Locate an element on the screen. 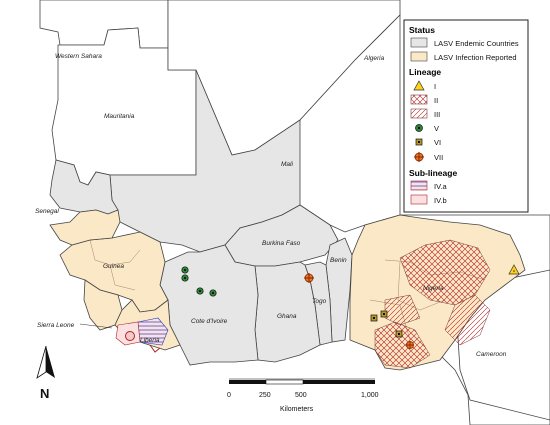 Image resolution: width=550 pixels, height=425 pixels. scale-unit-label: Kilometers is located at coordinates (297, 409).